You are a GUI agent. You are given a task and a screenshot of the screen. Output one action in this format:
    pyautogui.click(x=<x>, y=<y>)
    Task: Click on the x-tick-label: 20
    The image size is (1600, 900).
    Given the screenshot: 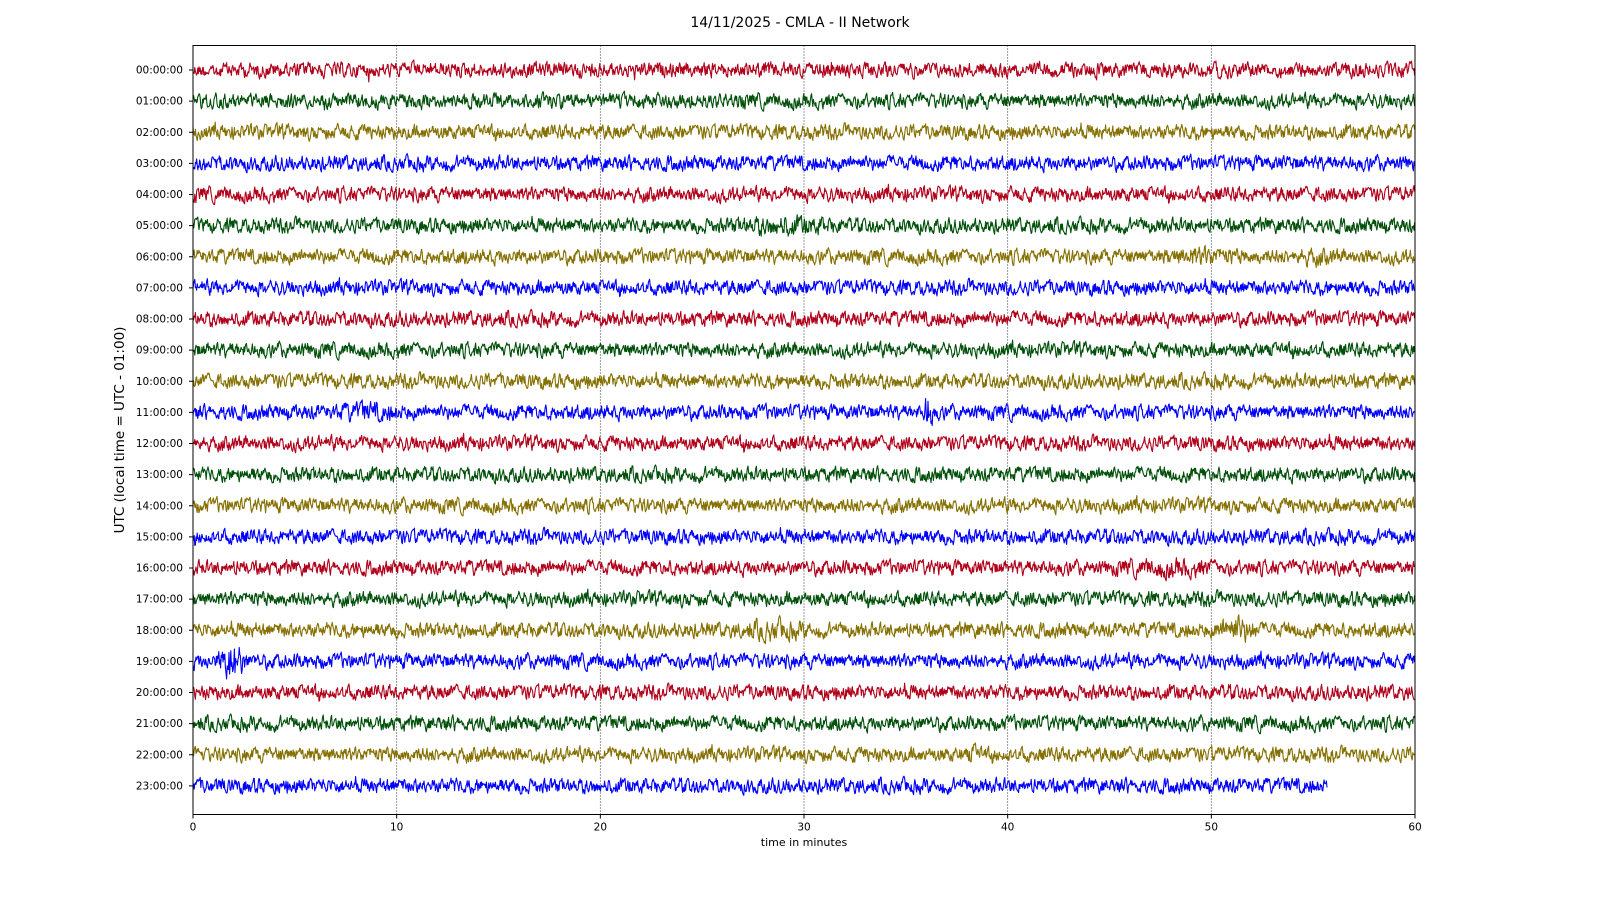 What is the action you would take?
    pyautogui.click(x=600, y=828)
    